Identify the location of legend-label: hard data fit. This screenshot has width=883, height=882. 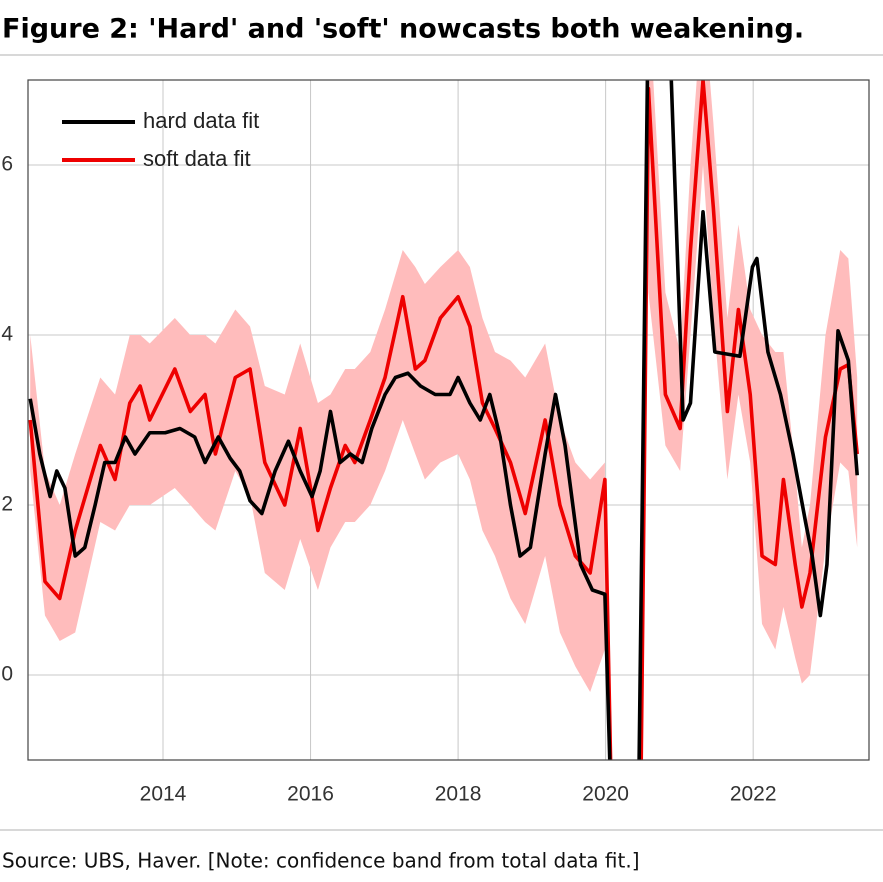
(201, 120).